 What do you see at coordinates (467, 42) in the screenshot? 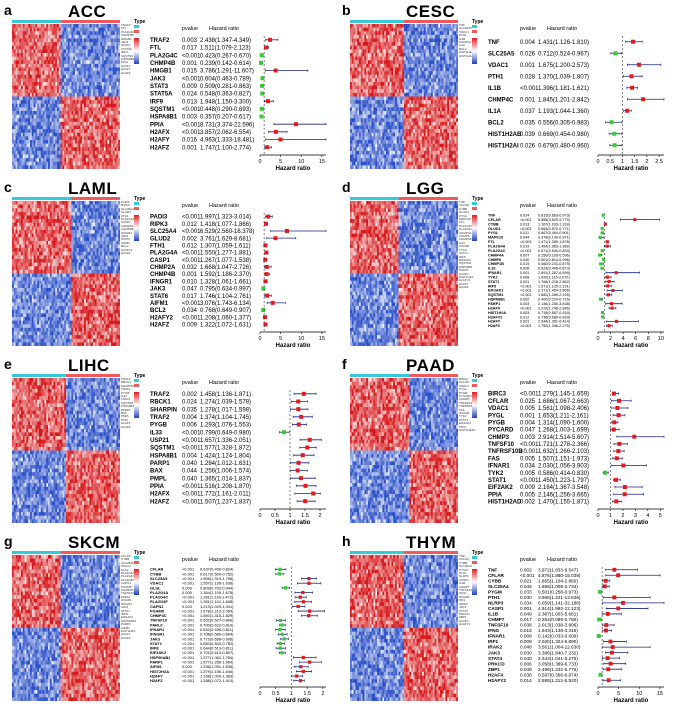
I see `heatmap-gene-label: CHMP4C` at bounding box center [467, 42].